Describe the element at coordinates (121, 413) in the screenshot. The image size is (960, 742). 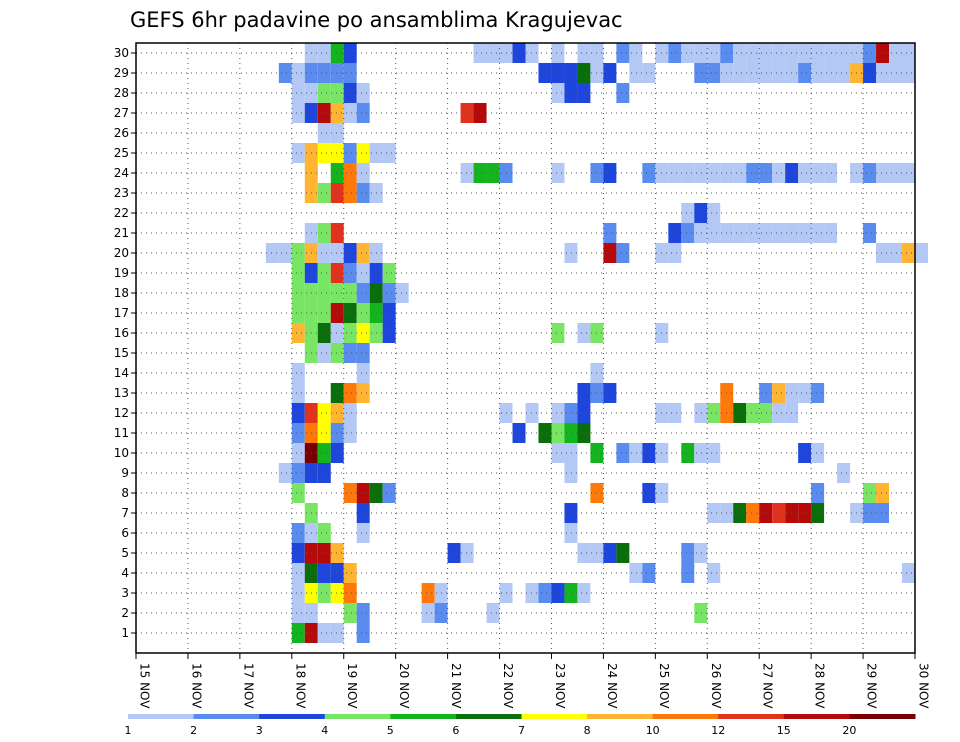
I see `y-tick-label: 12` at that location.